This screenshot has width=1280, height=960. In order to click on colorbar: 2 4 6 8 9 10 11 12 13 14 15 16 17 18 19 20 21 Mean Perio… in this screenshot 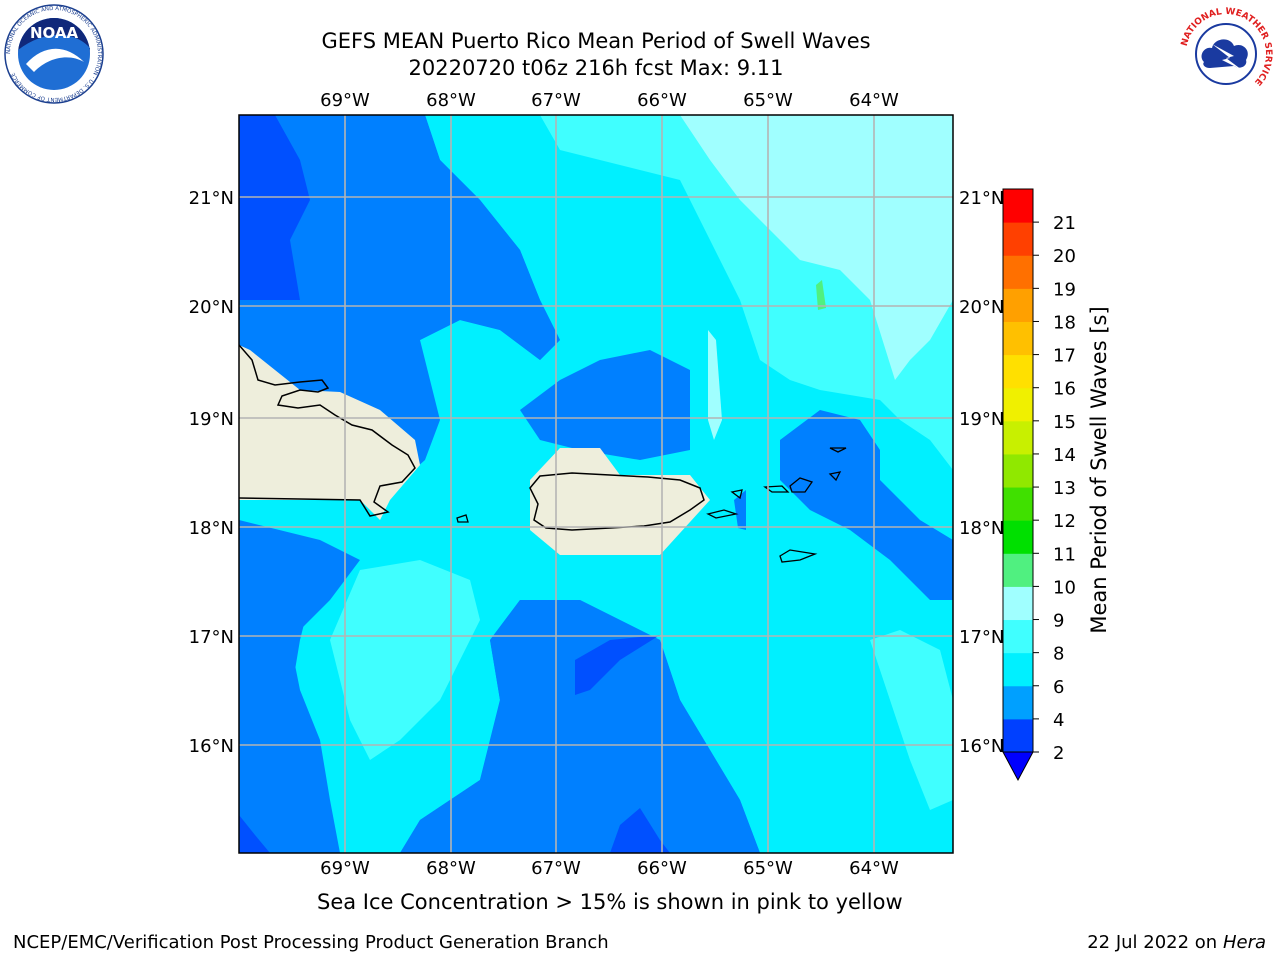, I will do `click(1056, 485)`.